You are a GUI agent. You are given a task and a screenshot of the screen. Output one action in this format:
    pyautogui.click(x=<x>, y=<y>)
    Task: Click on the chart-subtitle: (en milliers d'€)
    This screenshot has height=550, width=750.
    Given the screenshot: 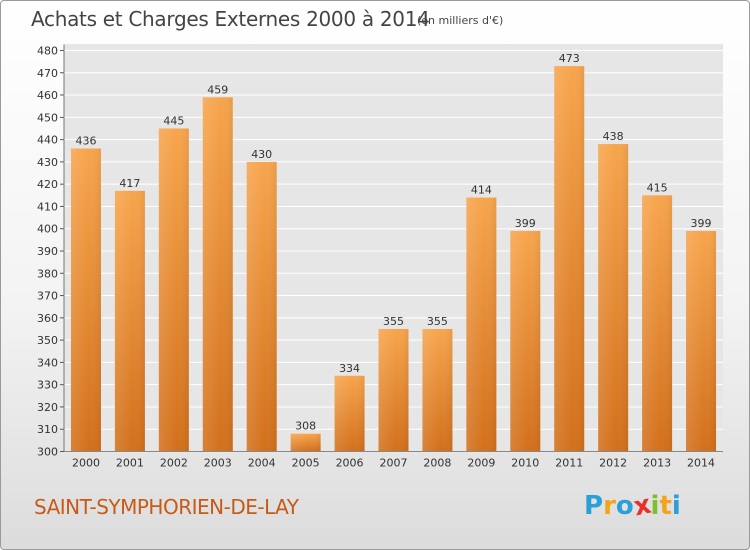 What is the action you would take?
    pyautogui.click(x=460, y=20)
    